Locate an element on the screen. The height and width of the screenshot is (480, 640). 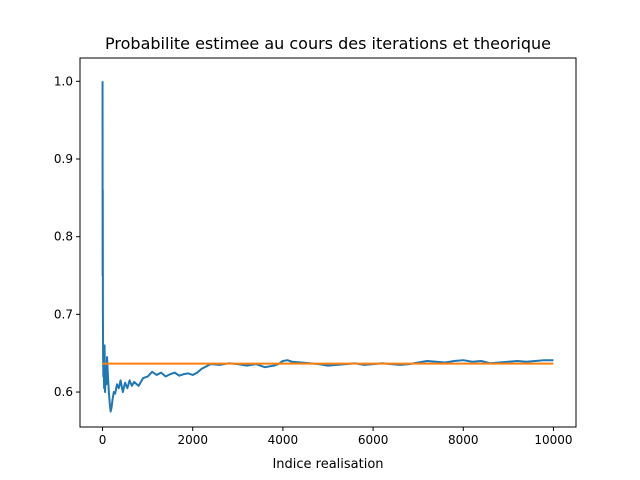
x-tick-label: 10000 is located at coordinates (553, 440).